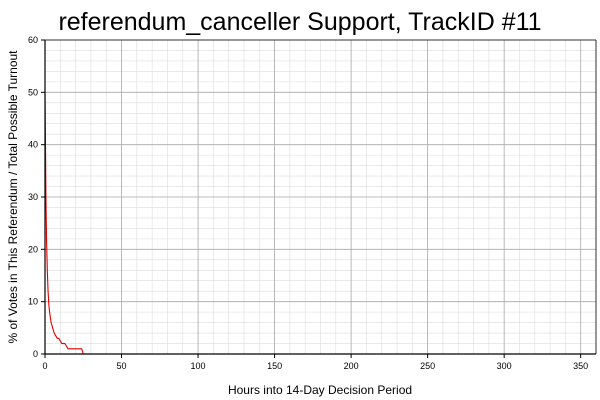 The height and width of the screenshot is (400, 600). What do you see at coordinates (33, 302) in the screenshot?
I see `y-tick-label: 10` at bounding box center [33, 302].